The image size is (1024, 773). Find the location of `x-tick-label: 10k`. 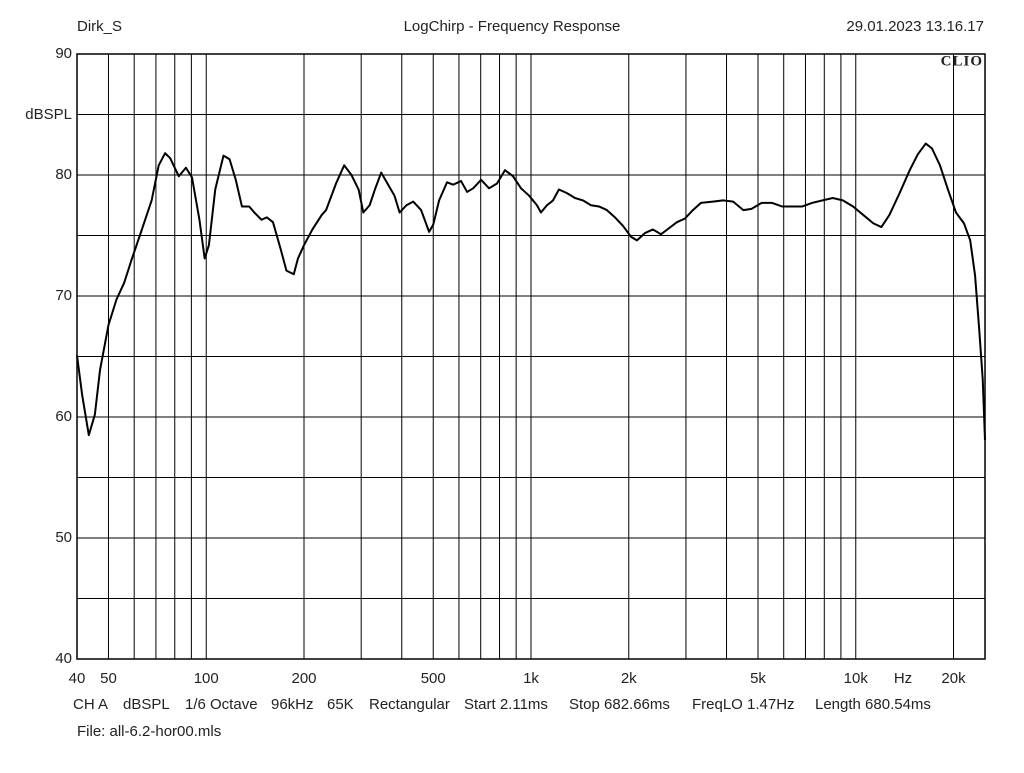

x-tick-label: 10k is located at coordinates (856, 678).